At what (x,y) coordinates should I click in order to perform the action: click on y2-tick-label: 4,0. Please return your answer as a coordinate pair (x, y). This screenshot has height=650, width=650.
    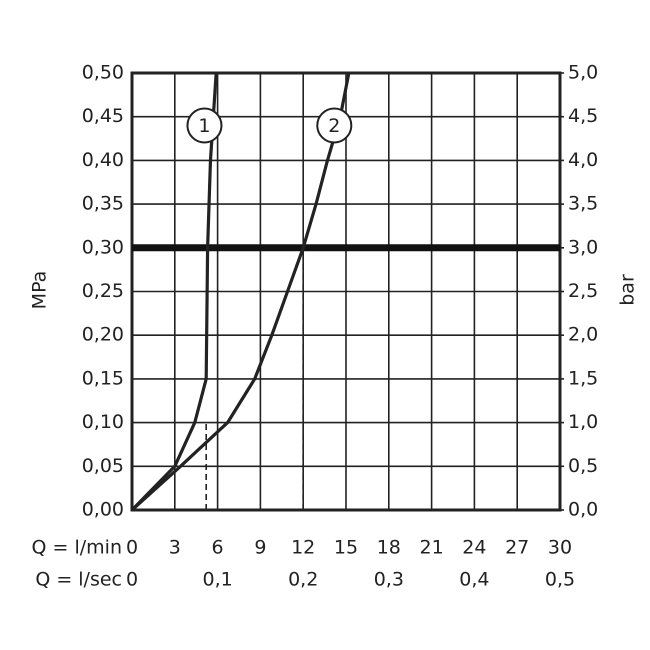
    Looking at the image, I should click on (583, 160).